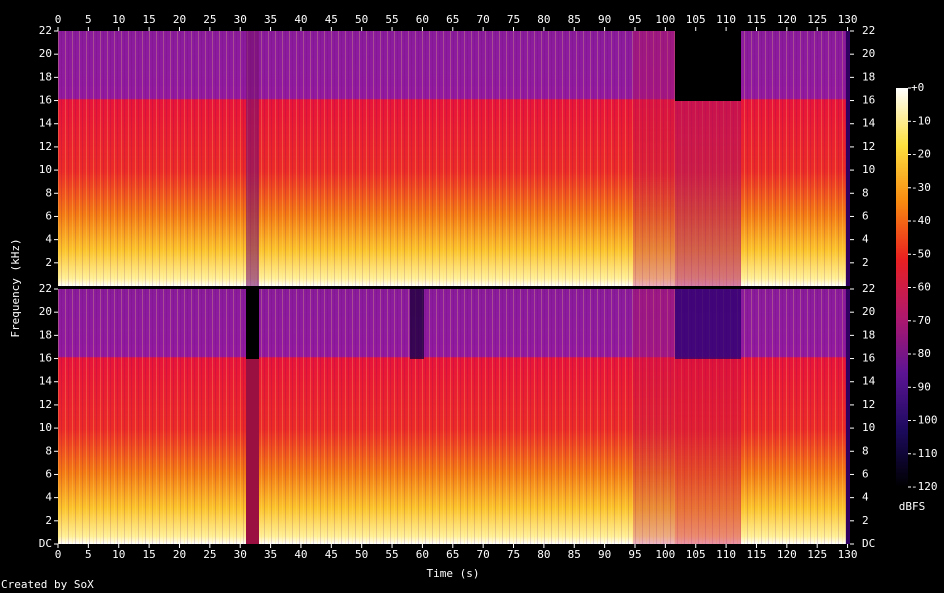 This screenshot has width=944, height=593. Describe the element at coordinates (118, 19) in the screenshot. I see `x-tick-label-top: 10` at that location.